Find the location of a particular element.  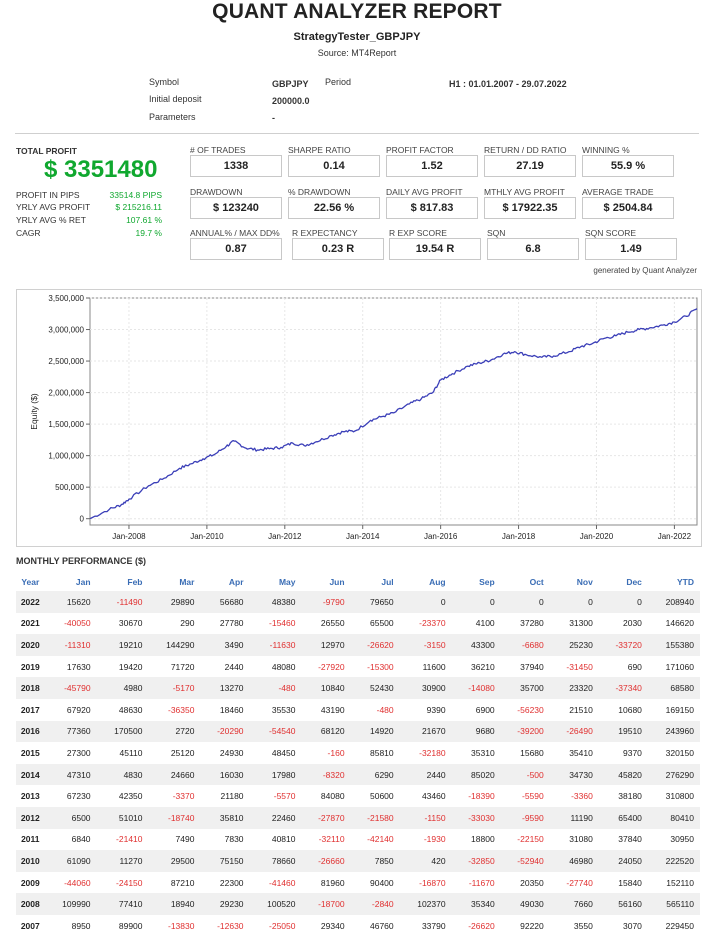

column-header-jul: Jul is located at coordinates (387, 582).